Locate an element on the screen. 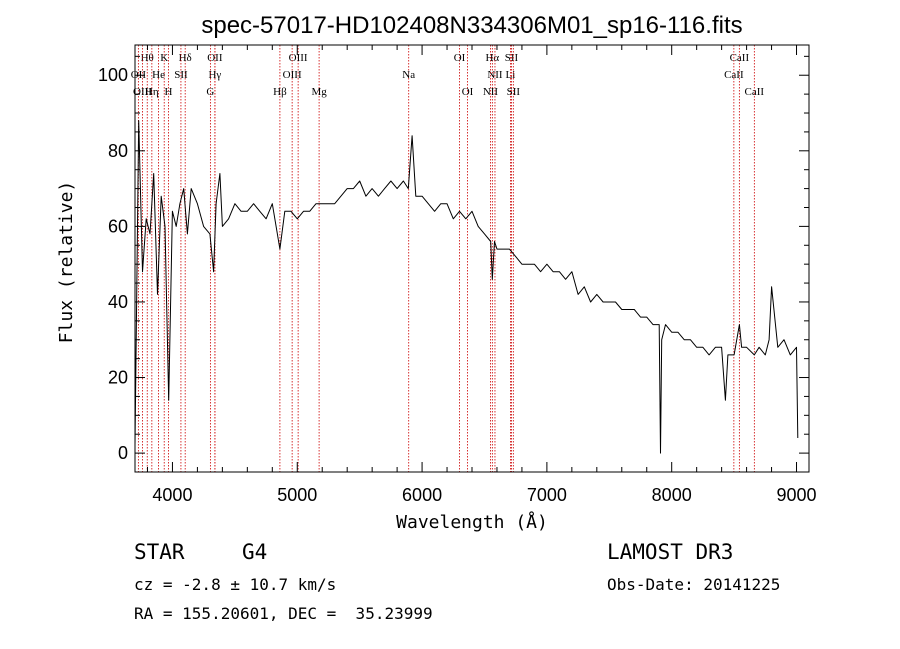 The image size is (900, 649). y-axis-label: Flux (relative) is located at coordinates (66, 262).